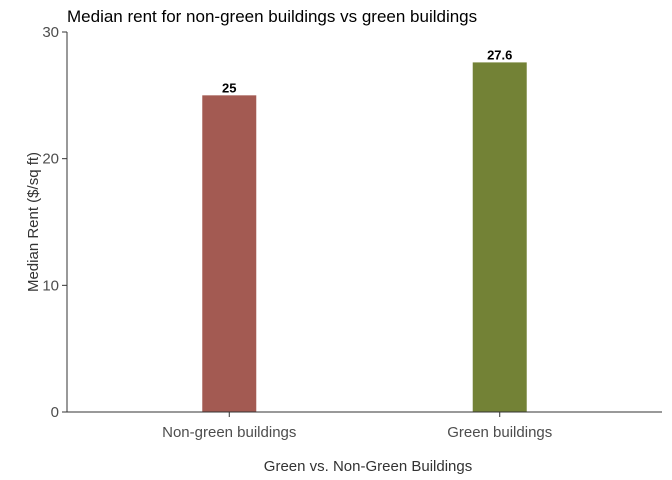 This screenshot has height=480, width=672. Describe the element at coordinates (229, 87) in the screenshot. I see `bar-value-label: 25` at that location.